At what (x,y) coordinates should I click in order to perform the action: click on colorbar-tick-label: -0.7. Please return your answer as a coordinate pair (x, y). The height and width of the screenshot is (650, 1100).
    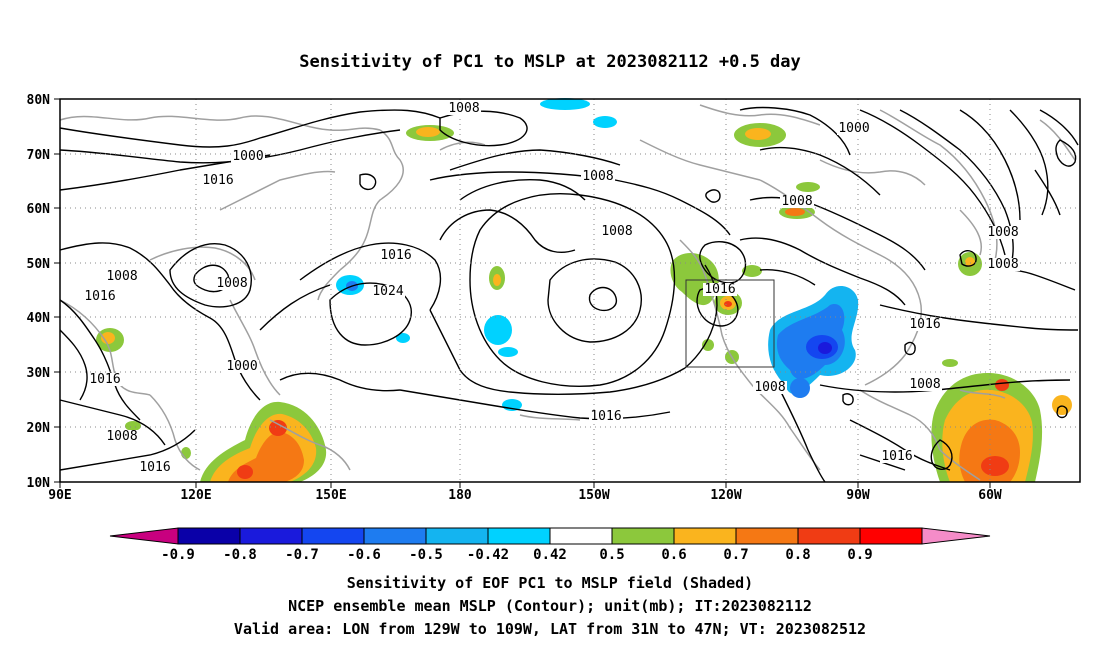
    Looking at the image, I should click on (302, 555).